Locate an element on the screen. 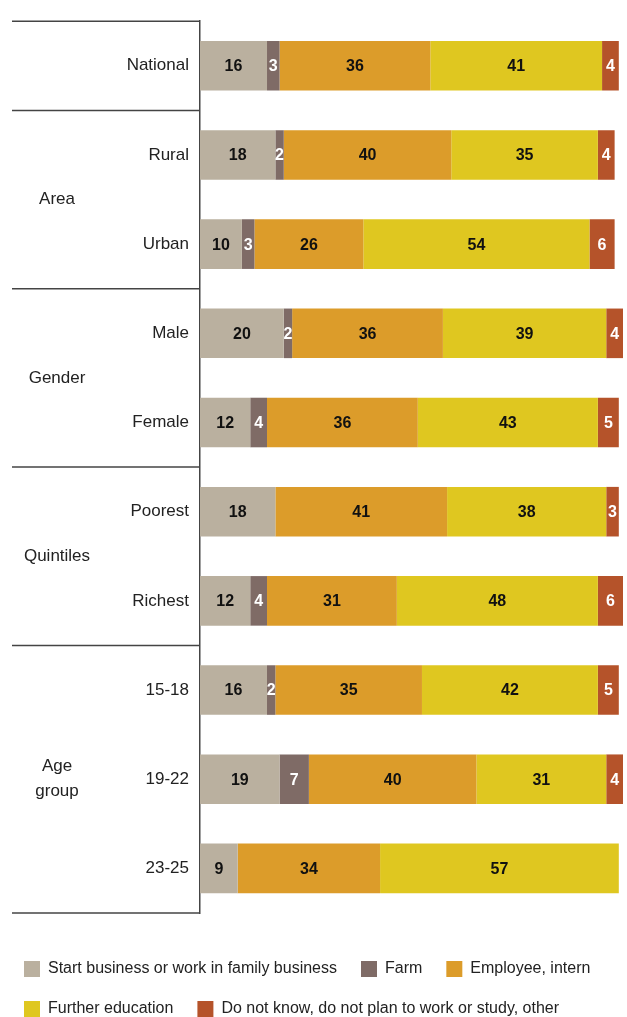 This screenshot has width=627, height=1017. data-label: 34 is located at coordinates (308, 868).